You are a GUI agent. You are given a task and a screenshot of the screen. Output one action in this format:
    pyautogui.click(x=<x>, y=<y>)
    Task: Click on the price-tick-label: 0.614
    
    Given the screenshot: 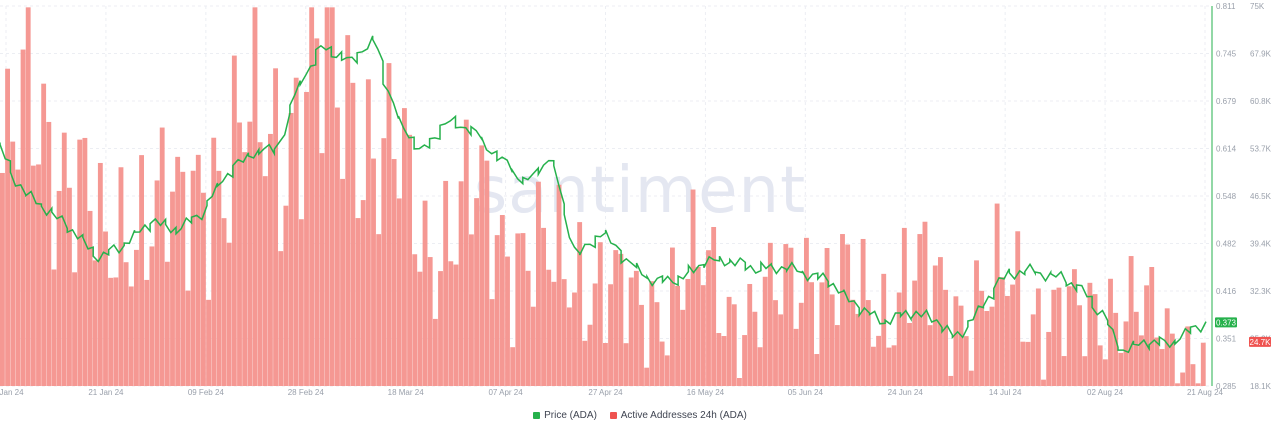 What is the action you would take?
    pyautogui.click(x=1226, y=149)
    